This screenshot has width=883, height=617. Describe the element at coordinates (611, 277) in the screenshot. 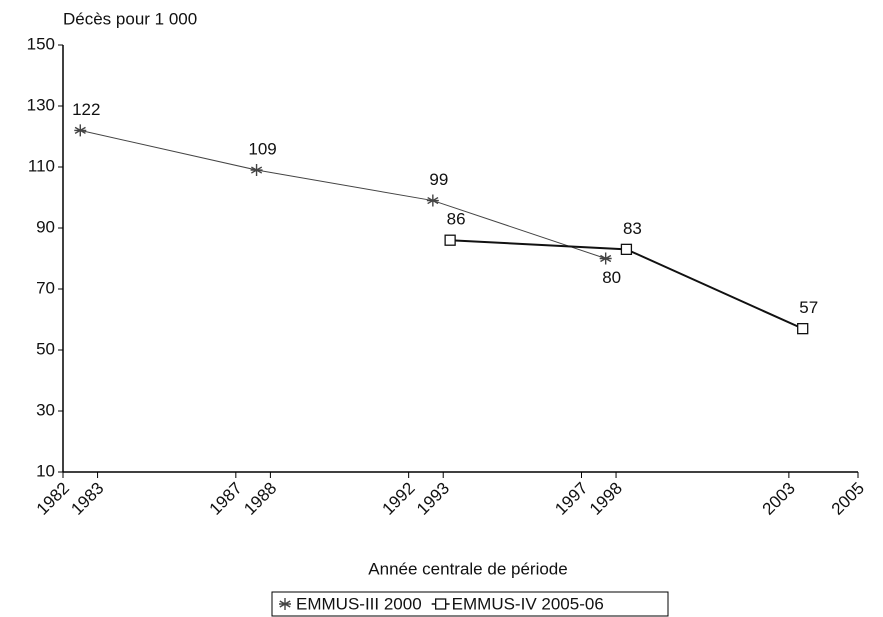

I see `data-label: 80` at that location.